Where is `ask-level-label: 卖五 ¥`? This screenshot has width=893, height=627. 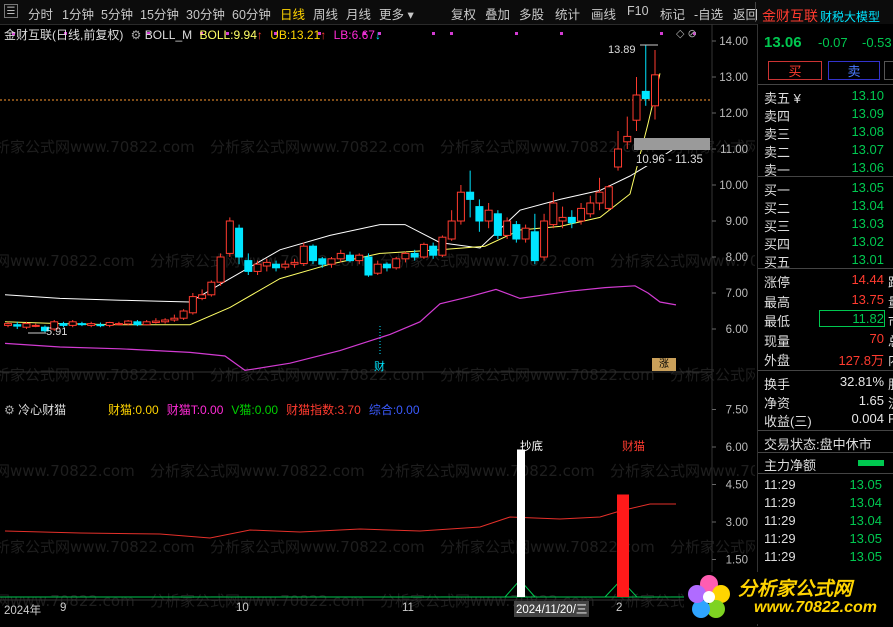
ask-level-label: 卖五 ¥ is located at coordinates (782, 98).